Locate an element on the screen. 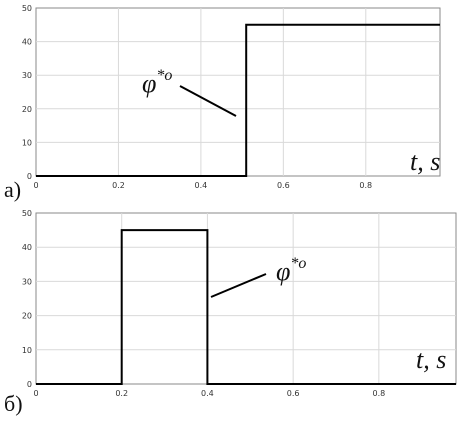 The height and width of the screenshot is (421, 474). y-tick-labels-a: 0 10 20 30 40 50 is located at coordinates (27, 92).